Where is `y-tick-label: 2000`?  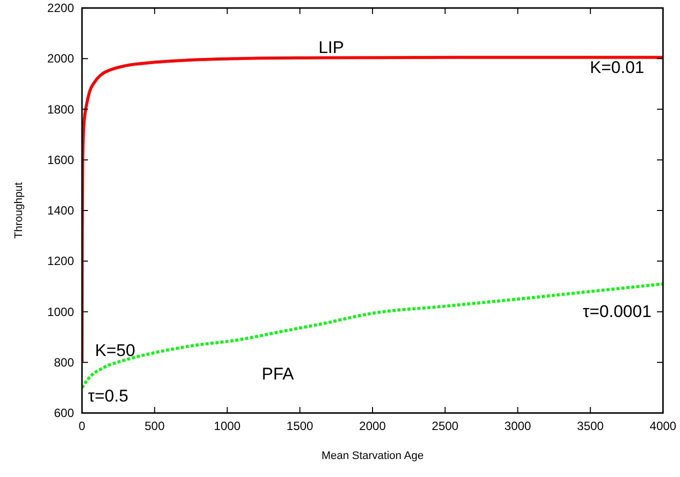
y-tick-label: 2000 is located at coordinates (60, 59).